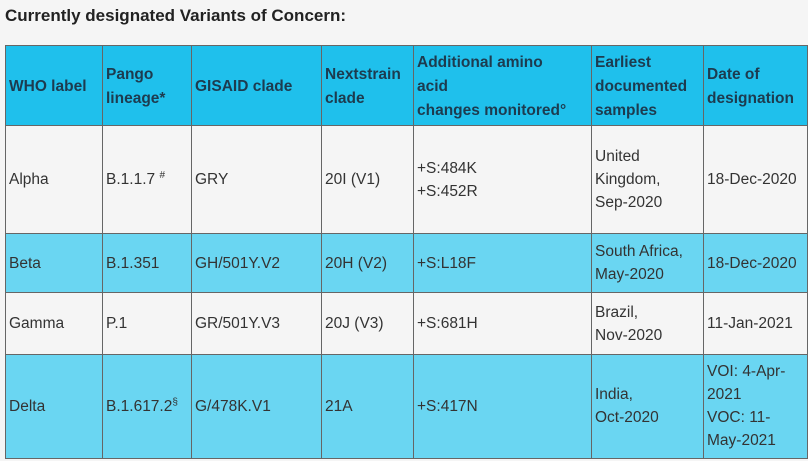 This screenshot has width=808, height=461. Describe the element at coordinates (256, 406) in the screenshot. I see `cell-gisaid-clade: G/478K.V1` at that location.